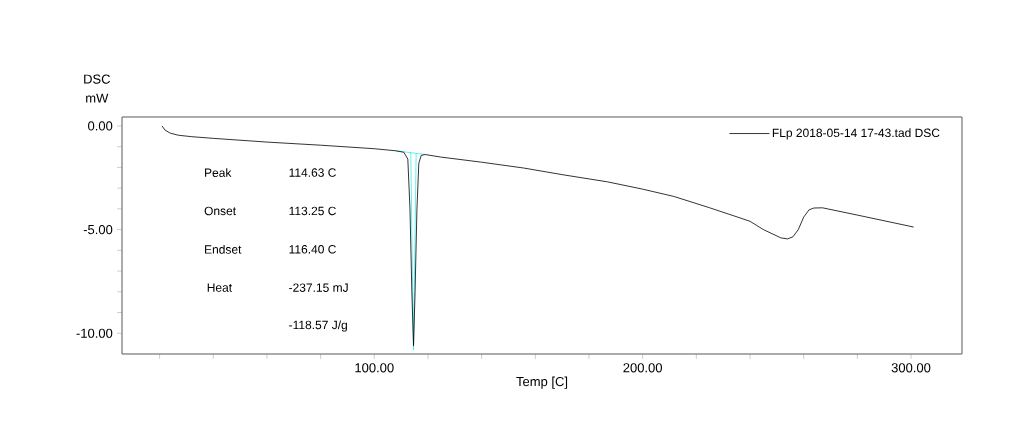 The image size is (1030, 425). Describe the element at coordinates (97, 88) in the screenshot. I see `y-axis-title: DSC mW` at that location.